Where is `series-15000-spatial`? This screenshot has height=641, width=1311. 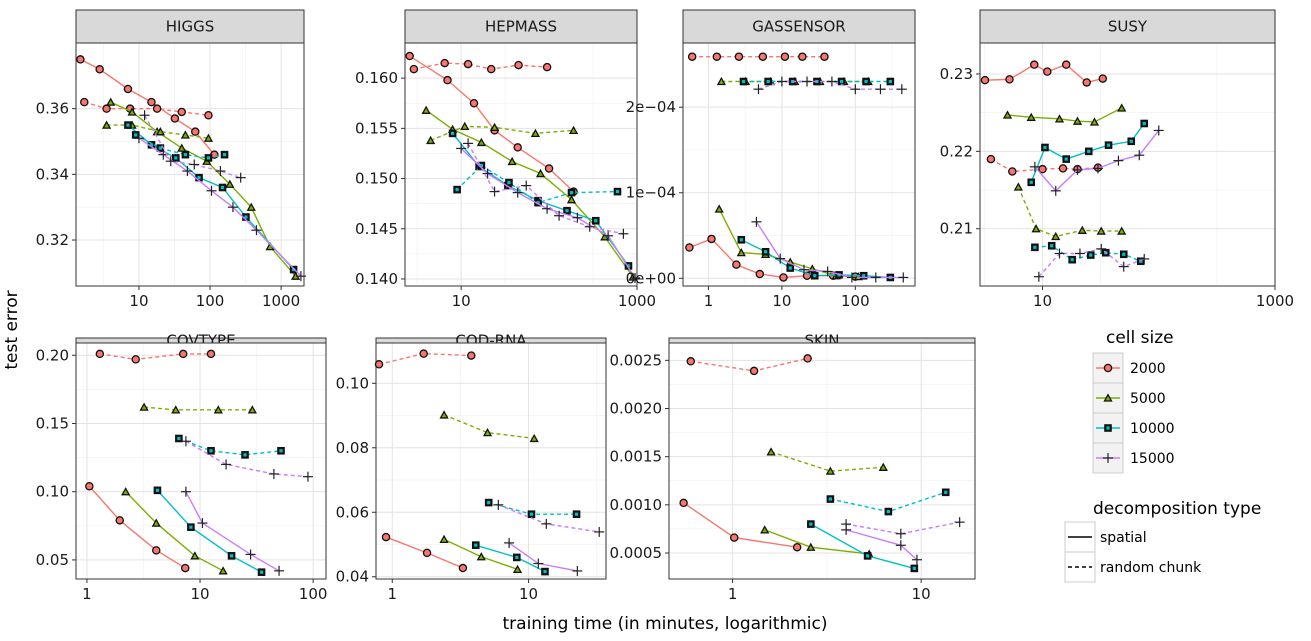
series-15000-spatial is located at coordinates (543, 556).